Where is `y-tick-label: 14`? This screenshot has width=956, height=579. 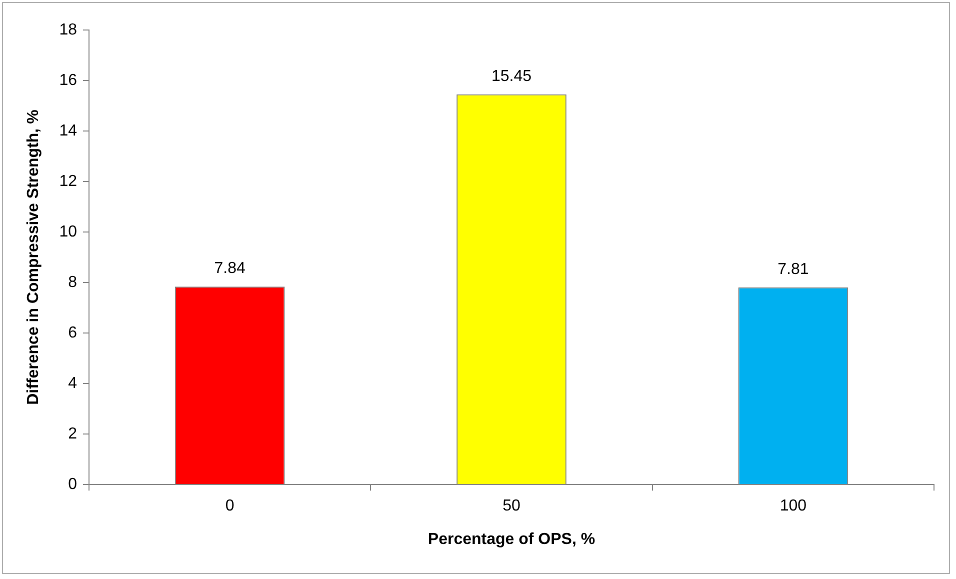
y-tick-label: 14 is located at coordinates (68, 131).